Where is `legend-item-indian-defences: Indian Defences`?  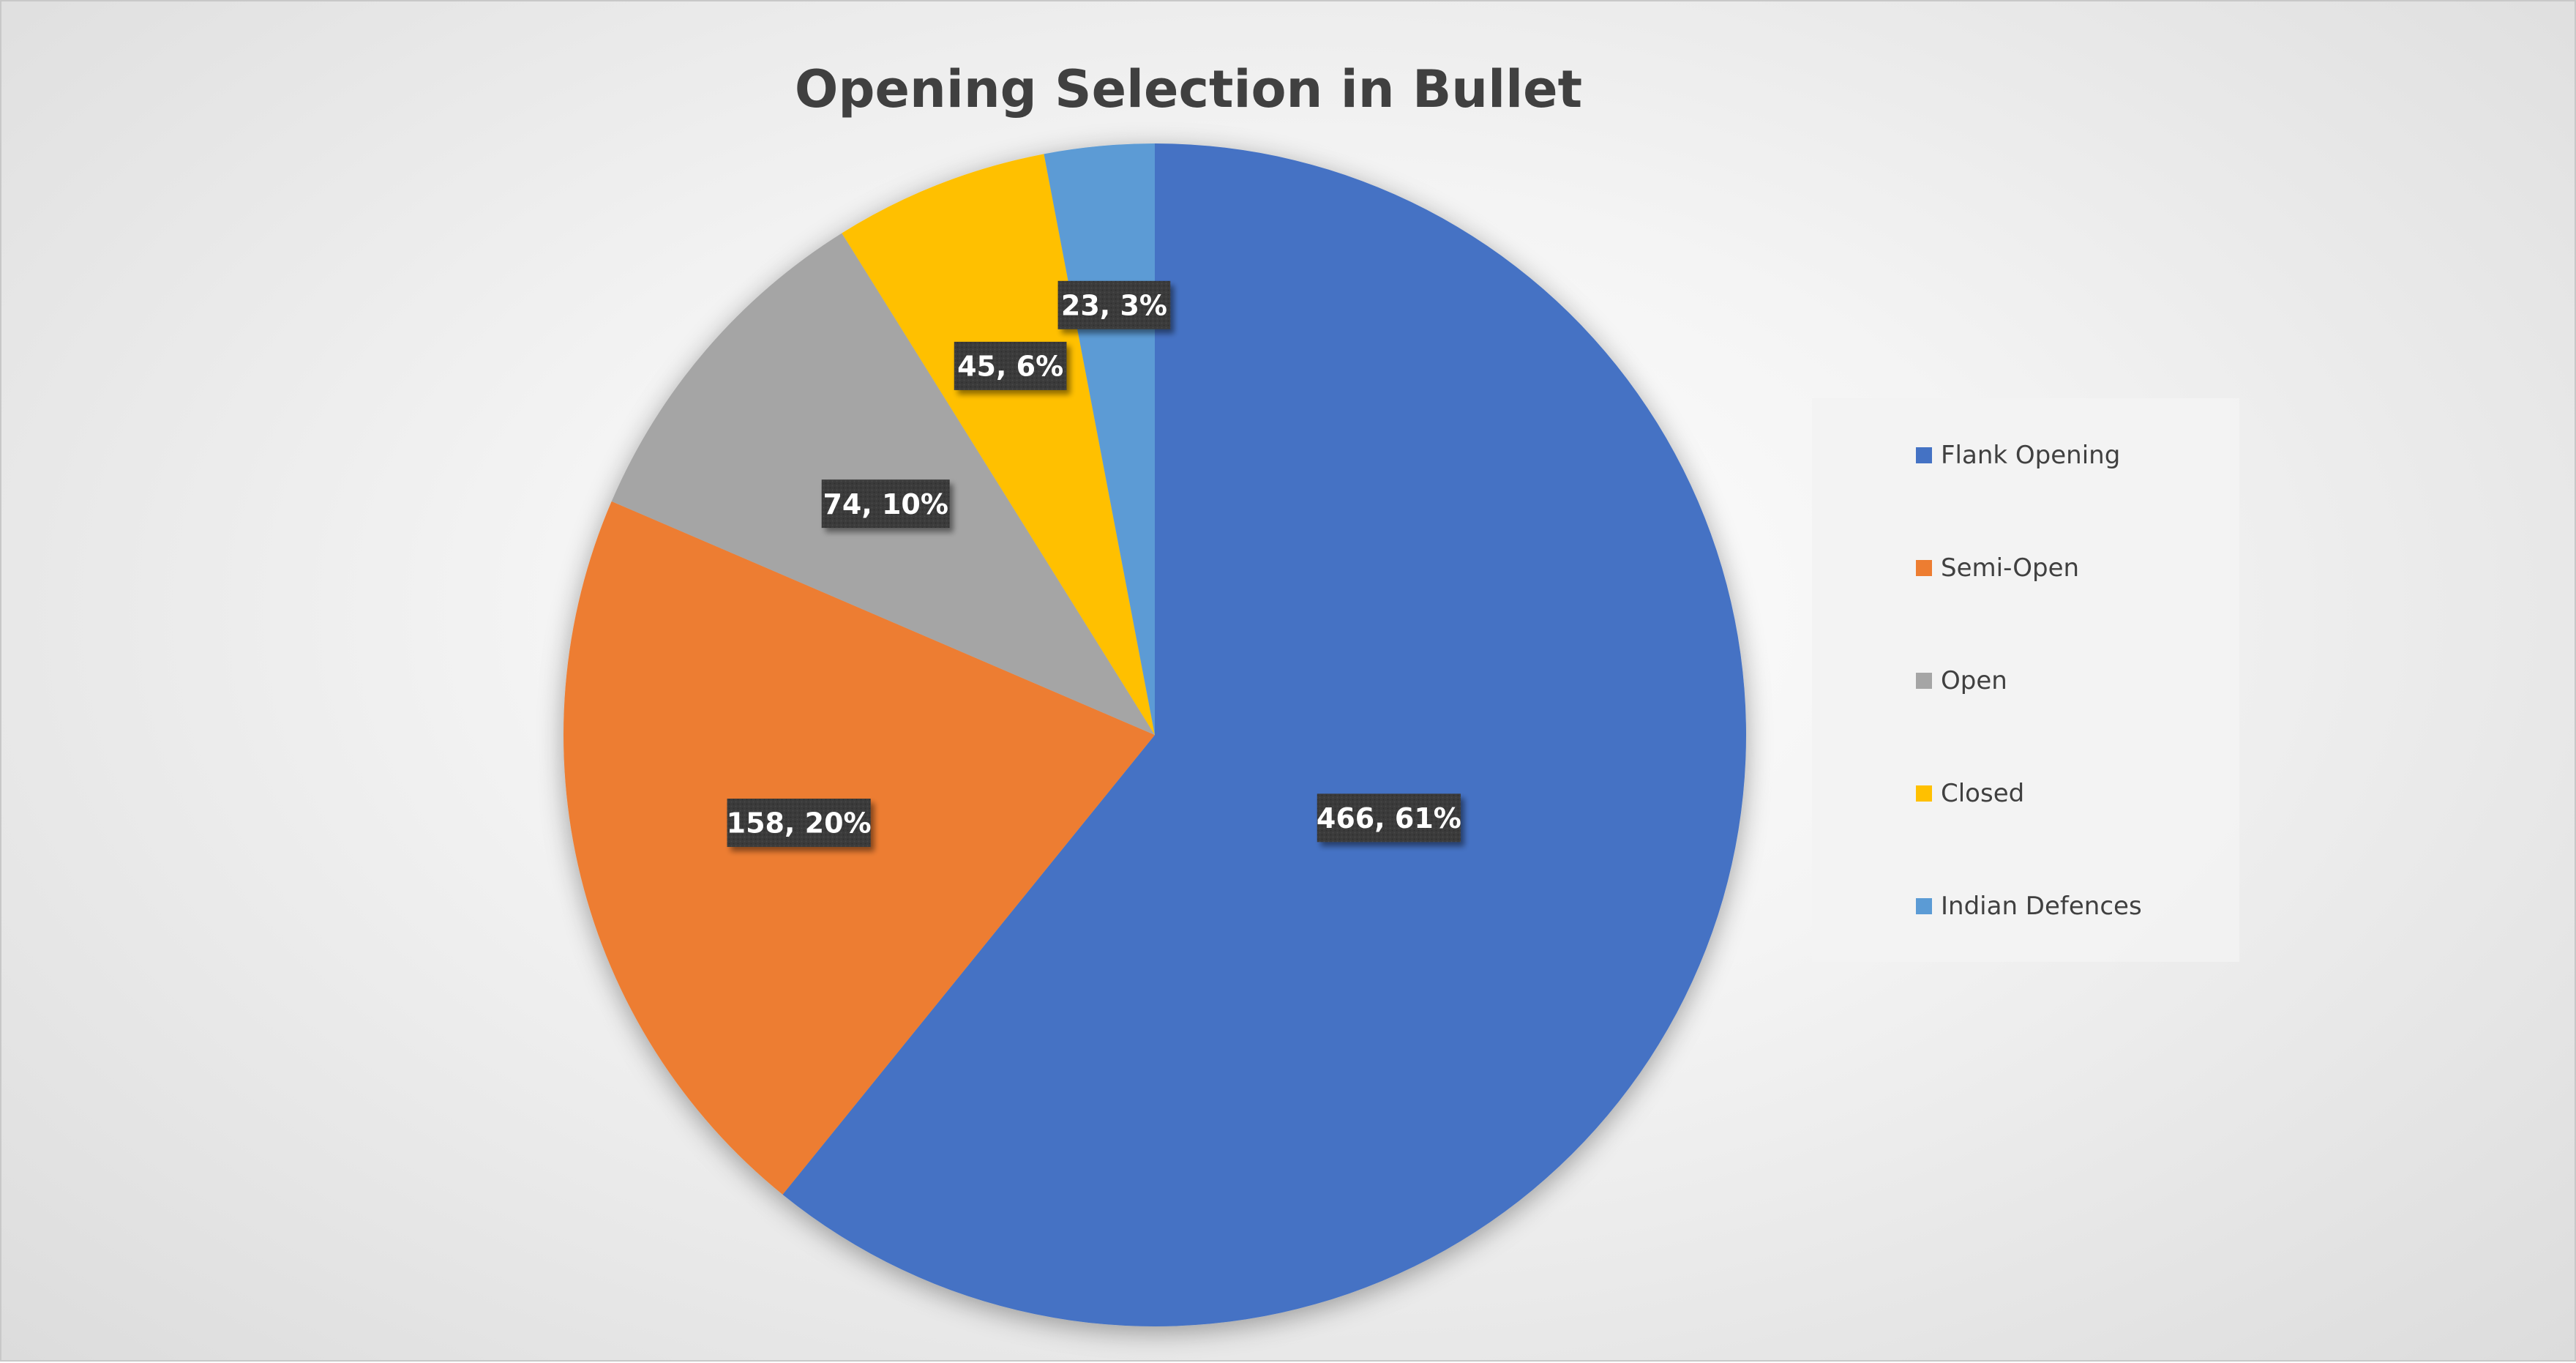
legend-item-indian-defences: Indian Defences is located at coordinates (2029, 906).